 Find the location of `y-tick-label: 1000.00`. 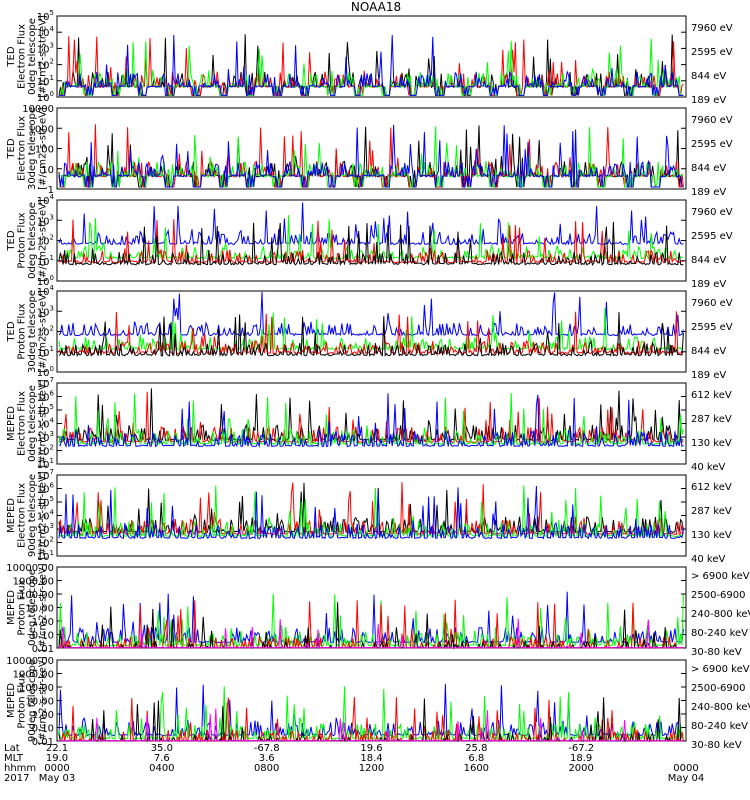

y-tick-label: 1000.00 is located at coordinates (33, 582).